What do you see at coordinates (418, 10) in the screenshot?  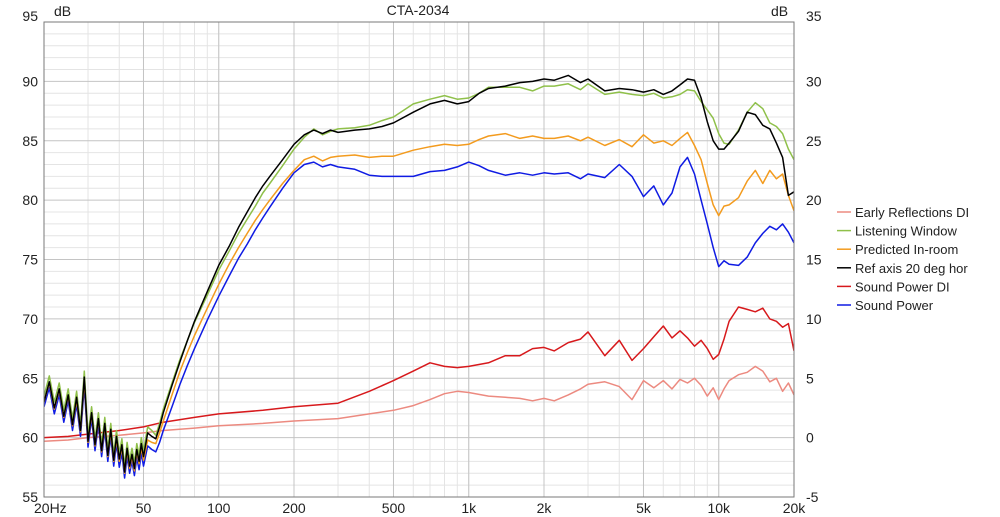 I see `chart-title: CTA-2034` at bounding box center [418, 10].